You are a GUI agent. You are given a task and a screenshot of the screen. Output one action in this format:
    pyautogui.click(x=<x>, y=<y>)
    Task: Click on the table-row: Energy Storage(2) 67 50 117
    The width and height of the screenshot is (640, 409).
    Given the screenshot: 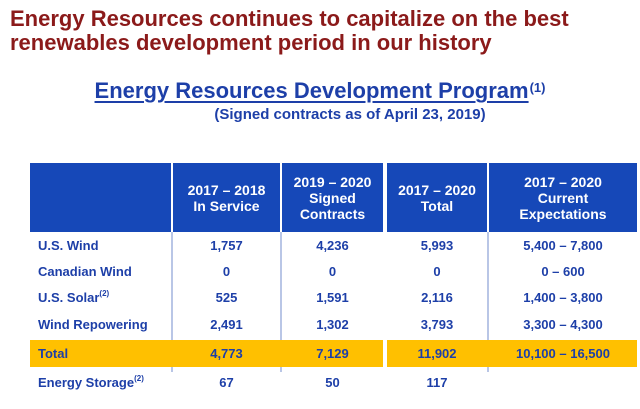 What is the action you would take?
    pyautogui.click(x=333, y=383)
    